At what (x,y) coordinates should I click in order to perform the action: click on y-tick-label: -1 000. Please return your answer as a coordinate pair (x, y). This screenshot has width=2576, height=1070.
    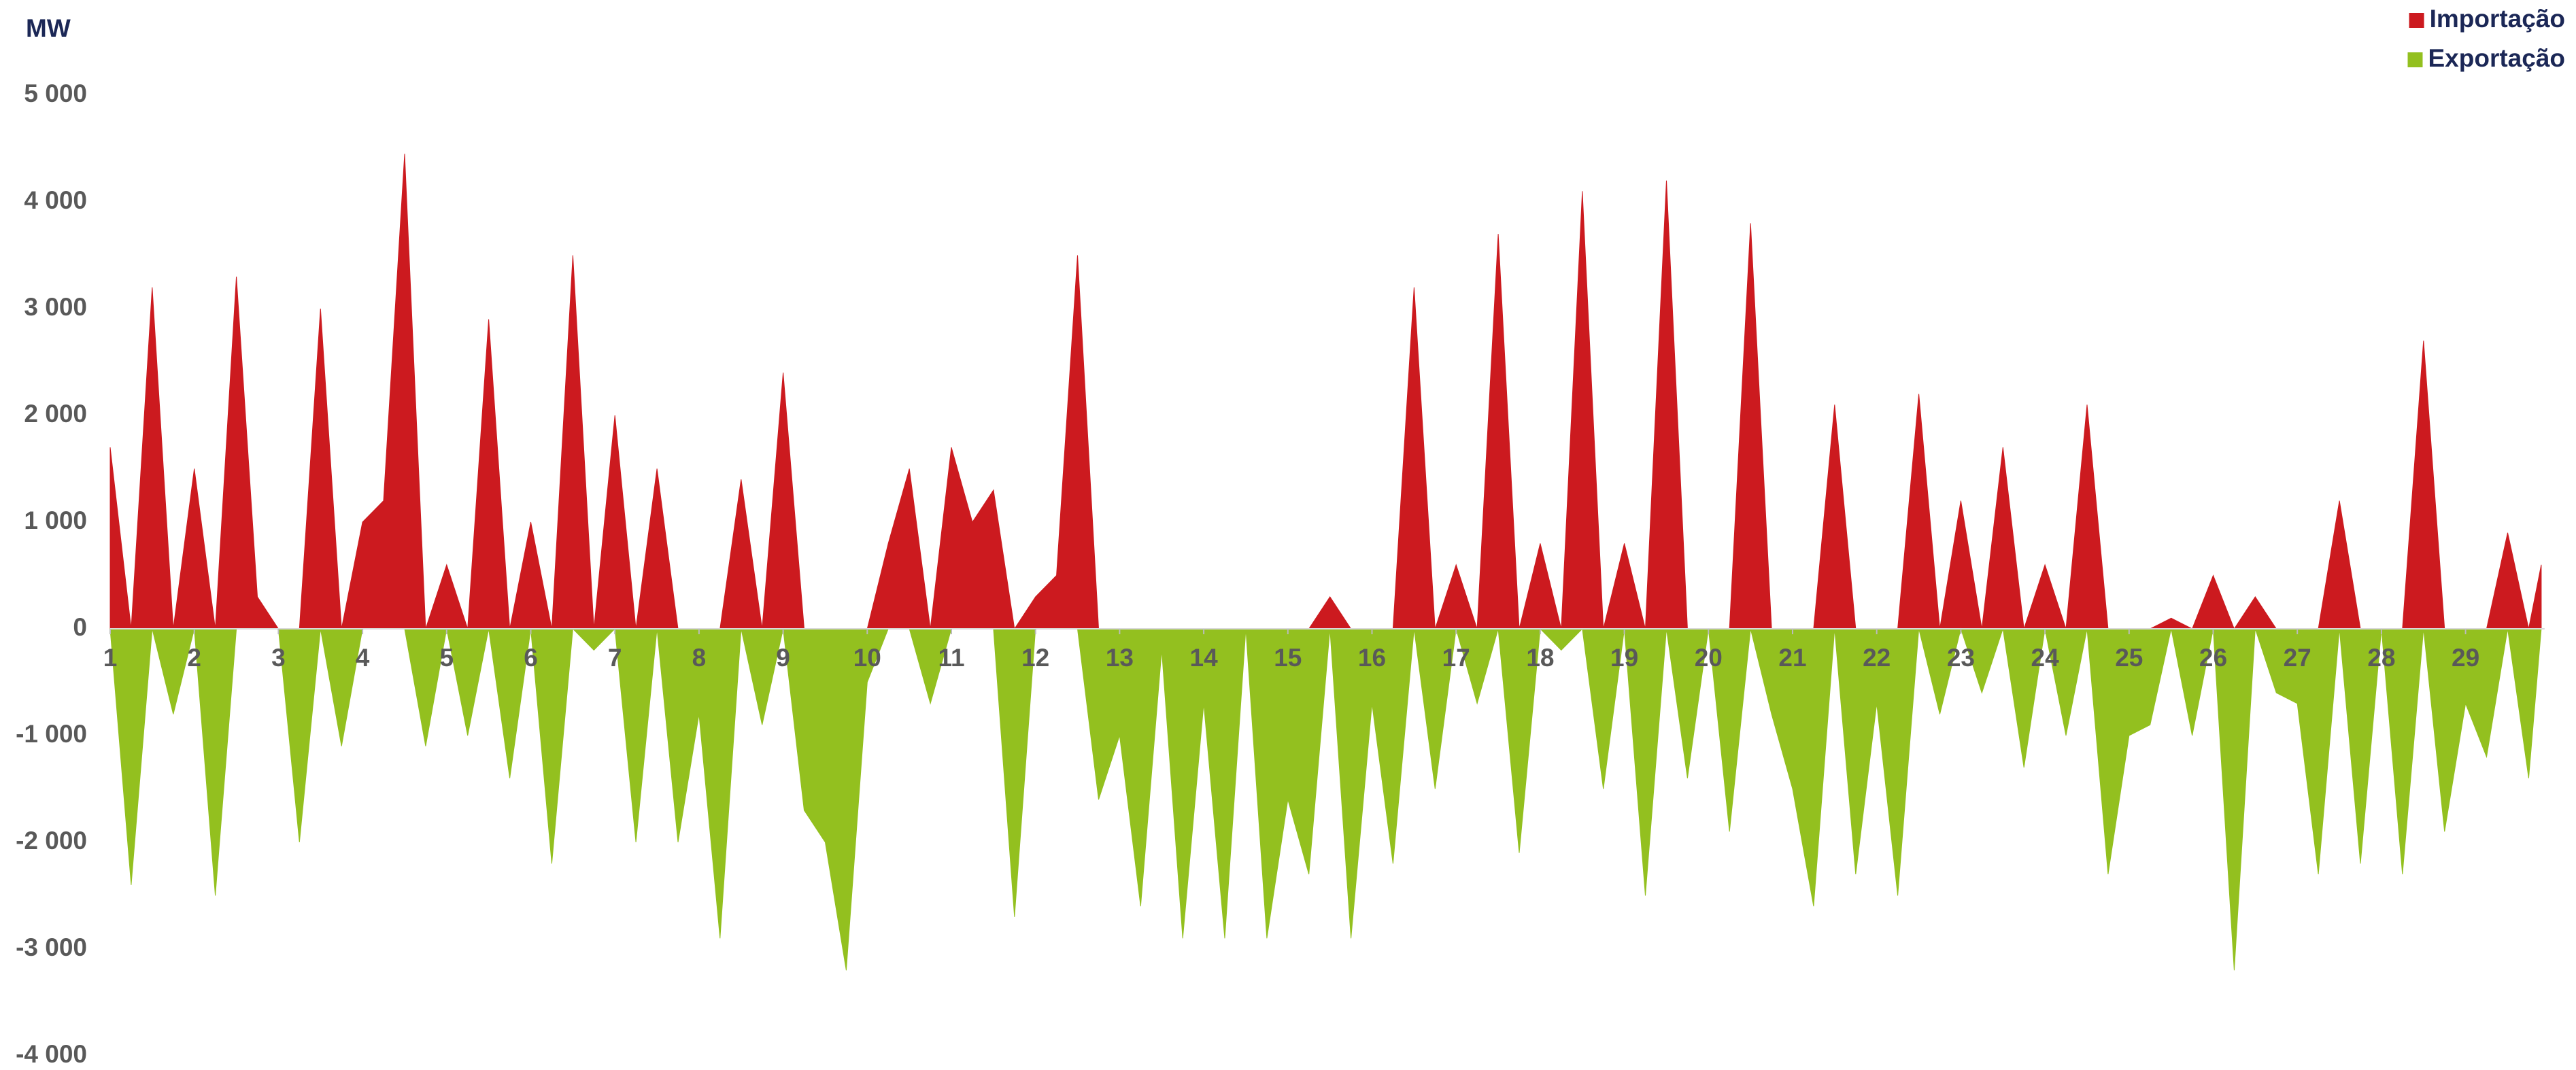
    Looking at the image, I should click on (51, 734).